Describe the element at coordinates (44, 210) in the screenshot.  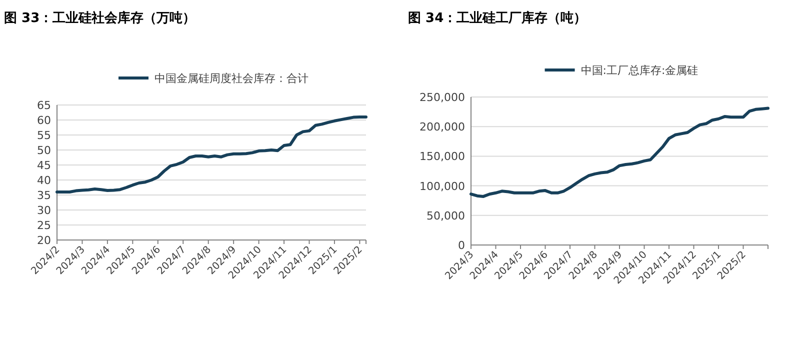
I see `y-tick-label: 30` at that location.